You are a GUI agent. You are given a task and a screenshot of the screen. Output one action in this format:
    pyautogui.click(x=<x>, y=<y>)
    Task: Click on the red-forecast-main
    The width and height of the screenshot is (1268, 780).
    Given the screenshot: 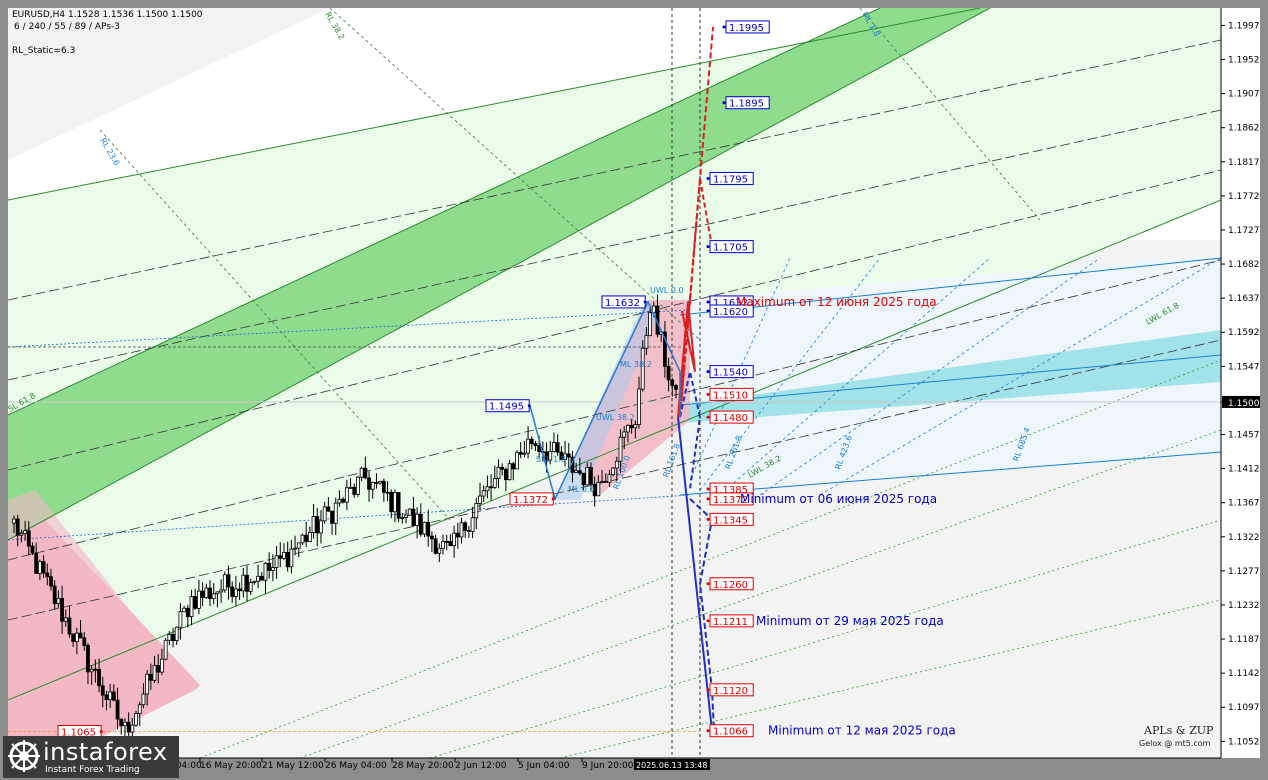 What is the action you would take?
    pyautogui.click(x=696, y=222)
    